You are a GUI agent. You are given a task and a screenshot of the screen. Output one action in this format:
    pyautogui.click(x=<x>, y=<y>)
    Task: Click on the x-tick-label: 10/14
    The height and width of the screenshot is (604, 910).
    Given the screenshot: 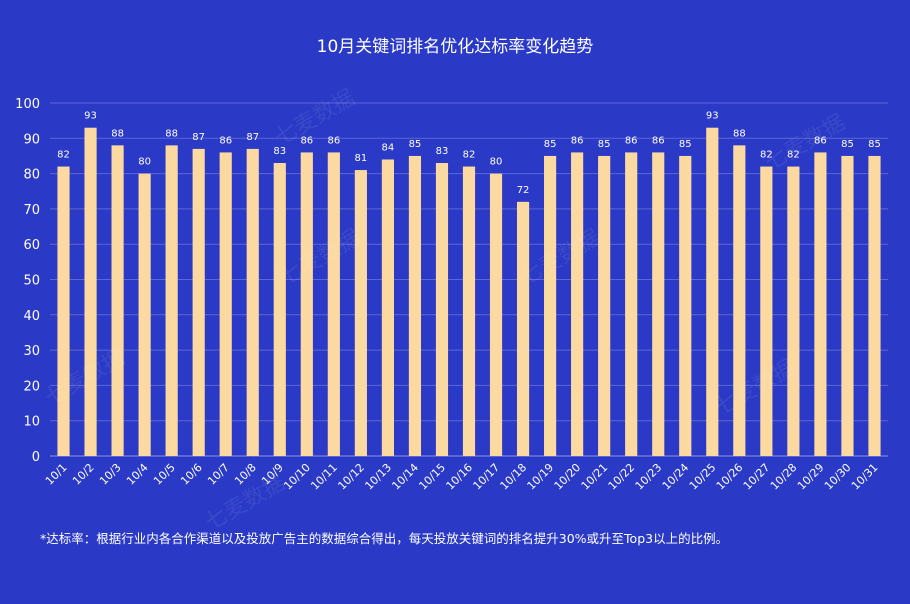 What is the action you would take?
    pyautogui.click(x=405, y=477)
    